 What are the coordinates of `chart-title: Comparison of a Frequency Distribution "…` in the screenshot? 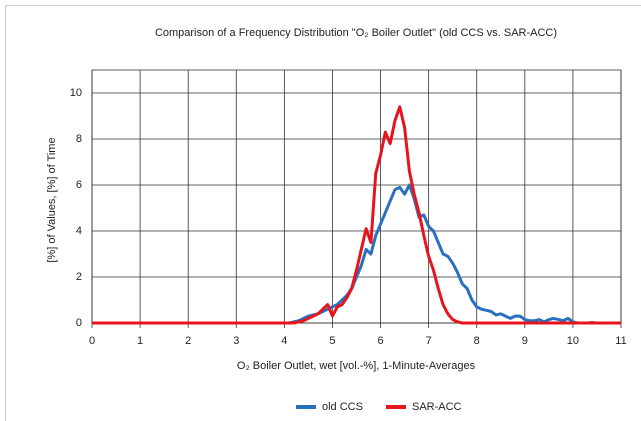 It's located at (356, 33).